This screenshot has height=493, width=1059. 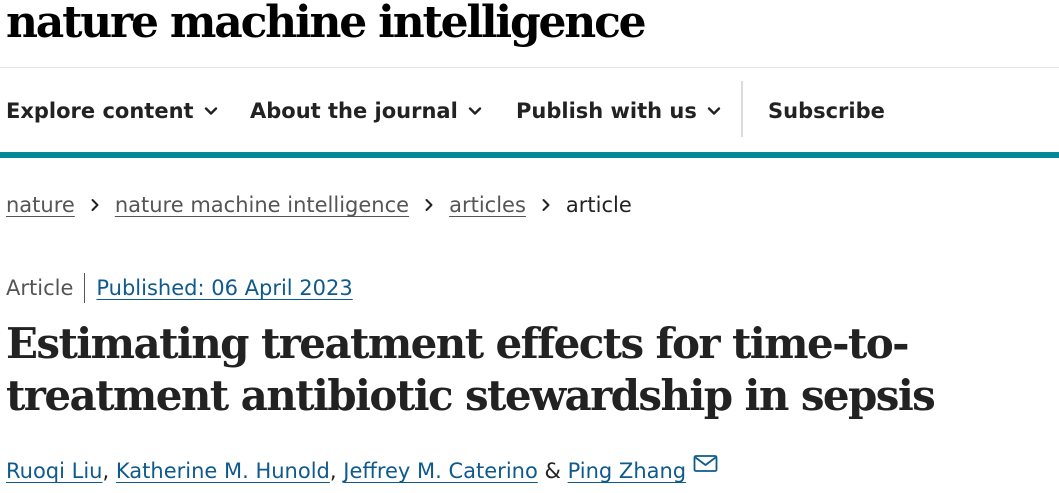 What do you see at coordinates (46, 288) in the screenshot?
I see `article-type: Article` at bounding box center [46, 288].